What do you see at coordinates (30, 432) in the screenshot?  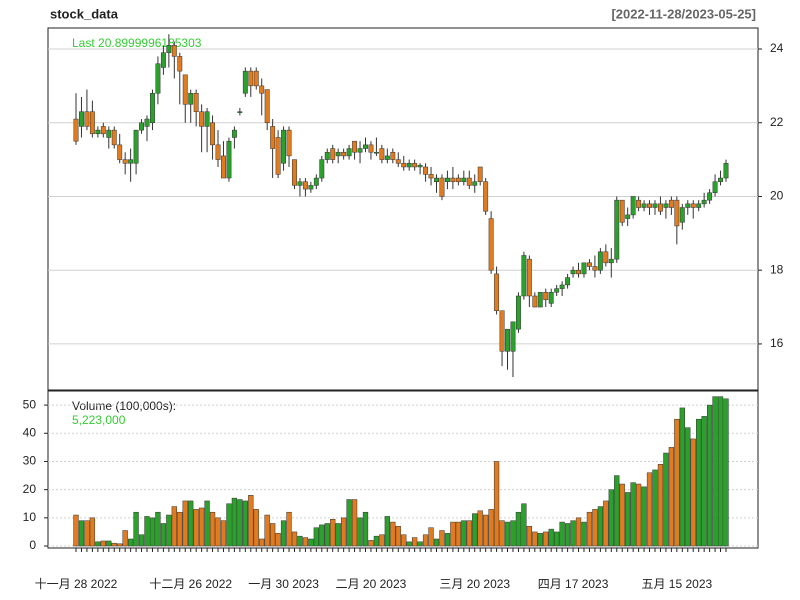 I see `y-tick-label: 40` at bounding box center [30, 432].